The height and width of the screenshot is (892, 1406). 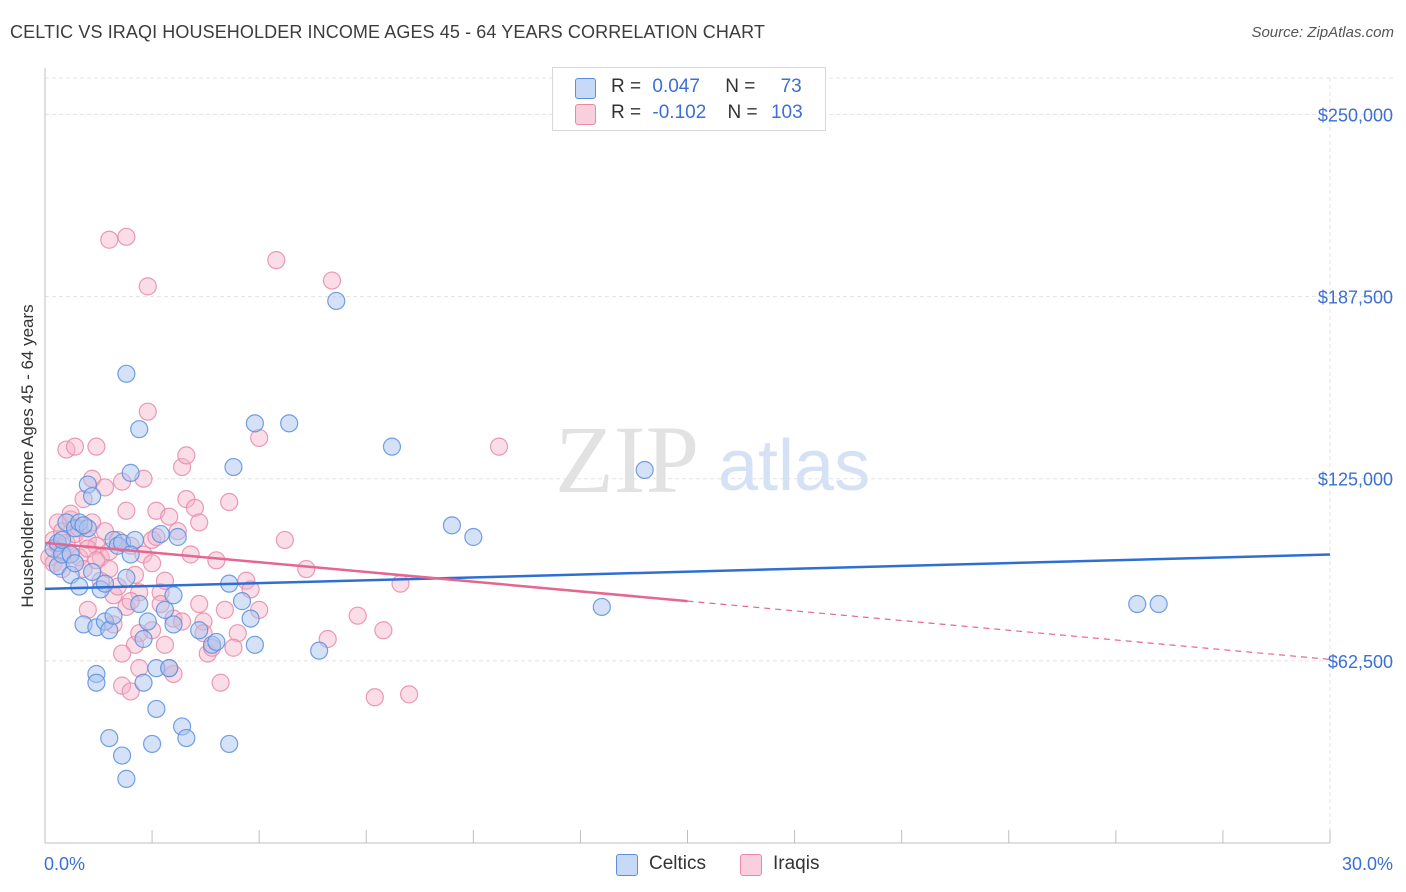 I want to click on celtics-swatch, so click(x=585, y=88).